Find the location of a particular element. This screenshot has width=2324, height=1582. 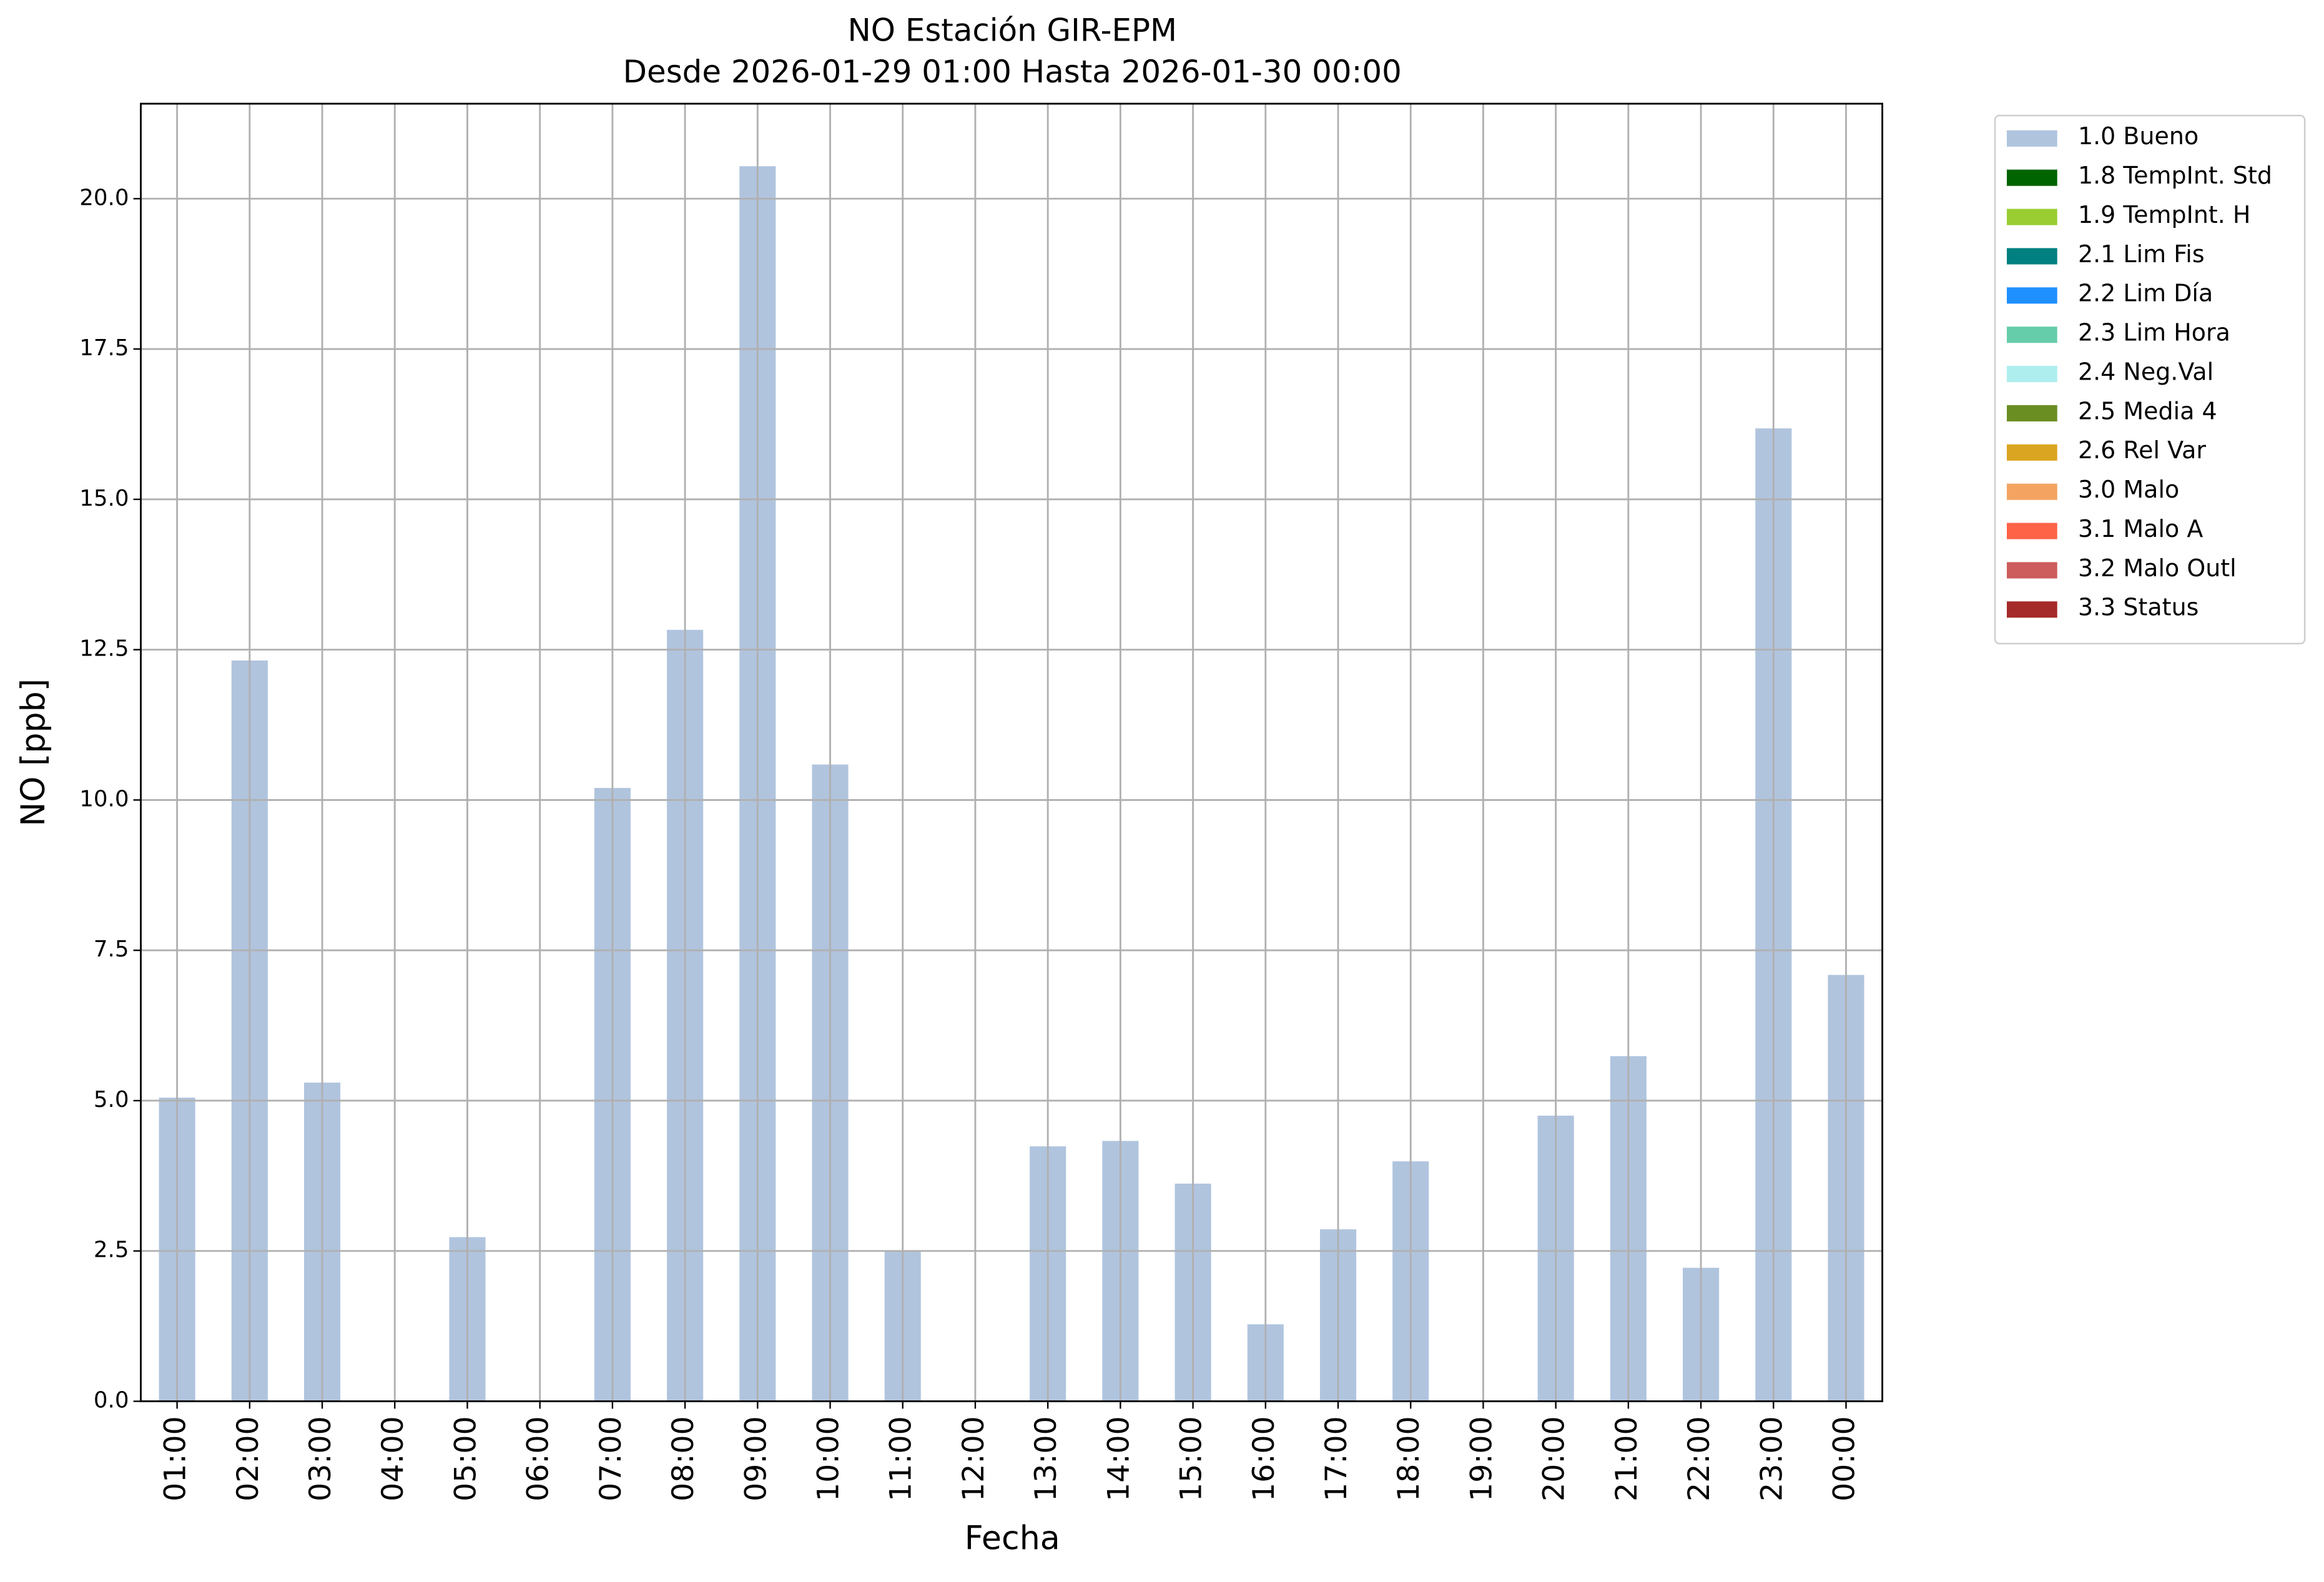

y-tick-label: 20.0 is located at coordinates (104, 197).